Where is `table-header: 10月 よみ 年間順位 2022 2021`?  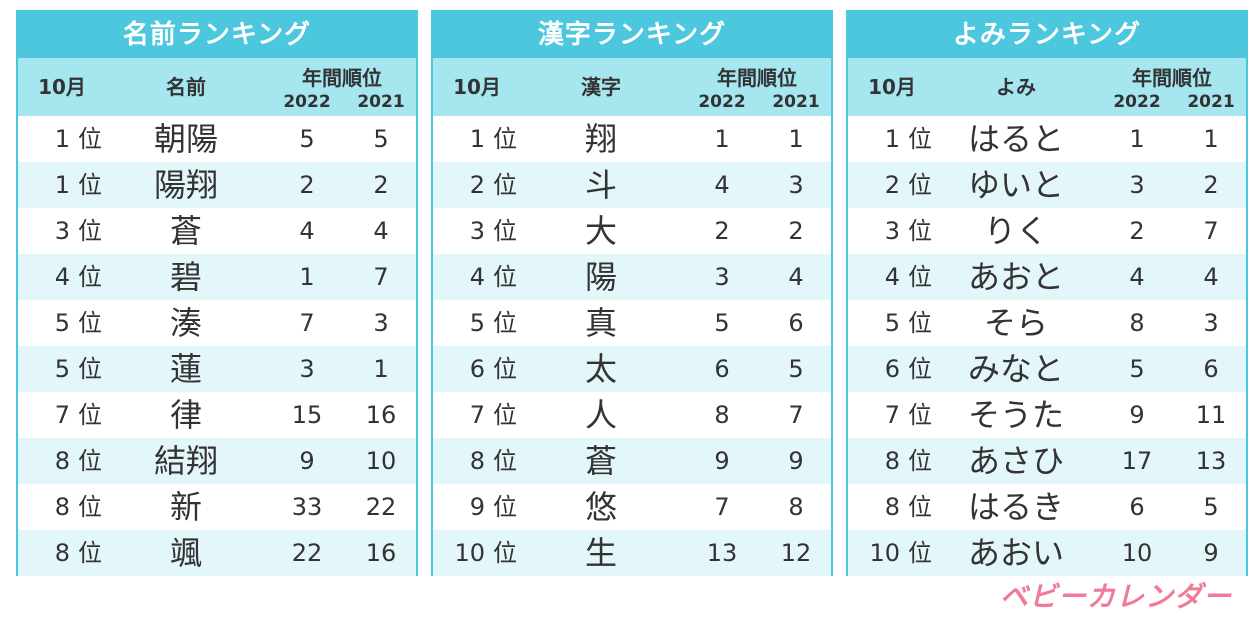
table-header: 10月 よみ 年間順位 2022 2021 is located at coordinates (1047, 87).